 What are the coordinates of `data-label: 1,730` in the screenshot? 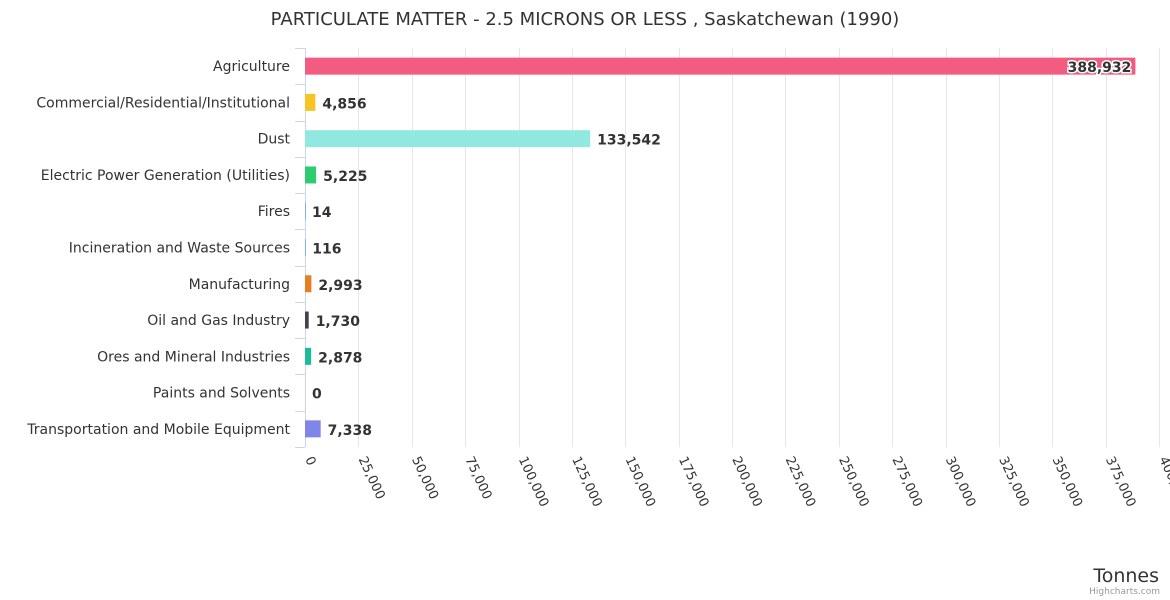 It's located at (338, 322).